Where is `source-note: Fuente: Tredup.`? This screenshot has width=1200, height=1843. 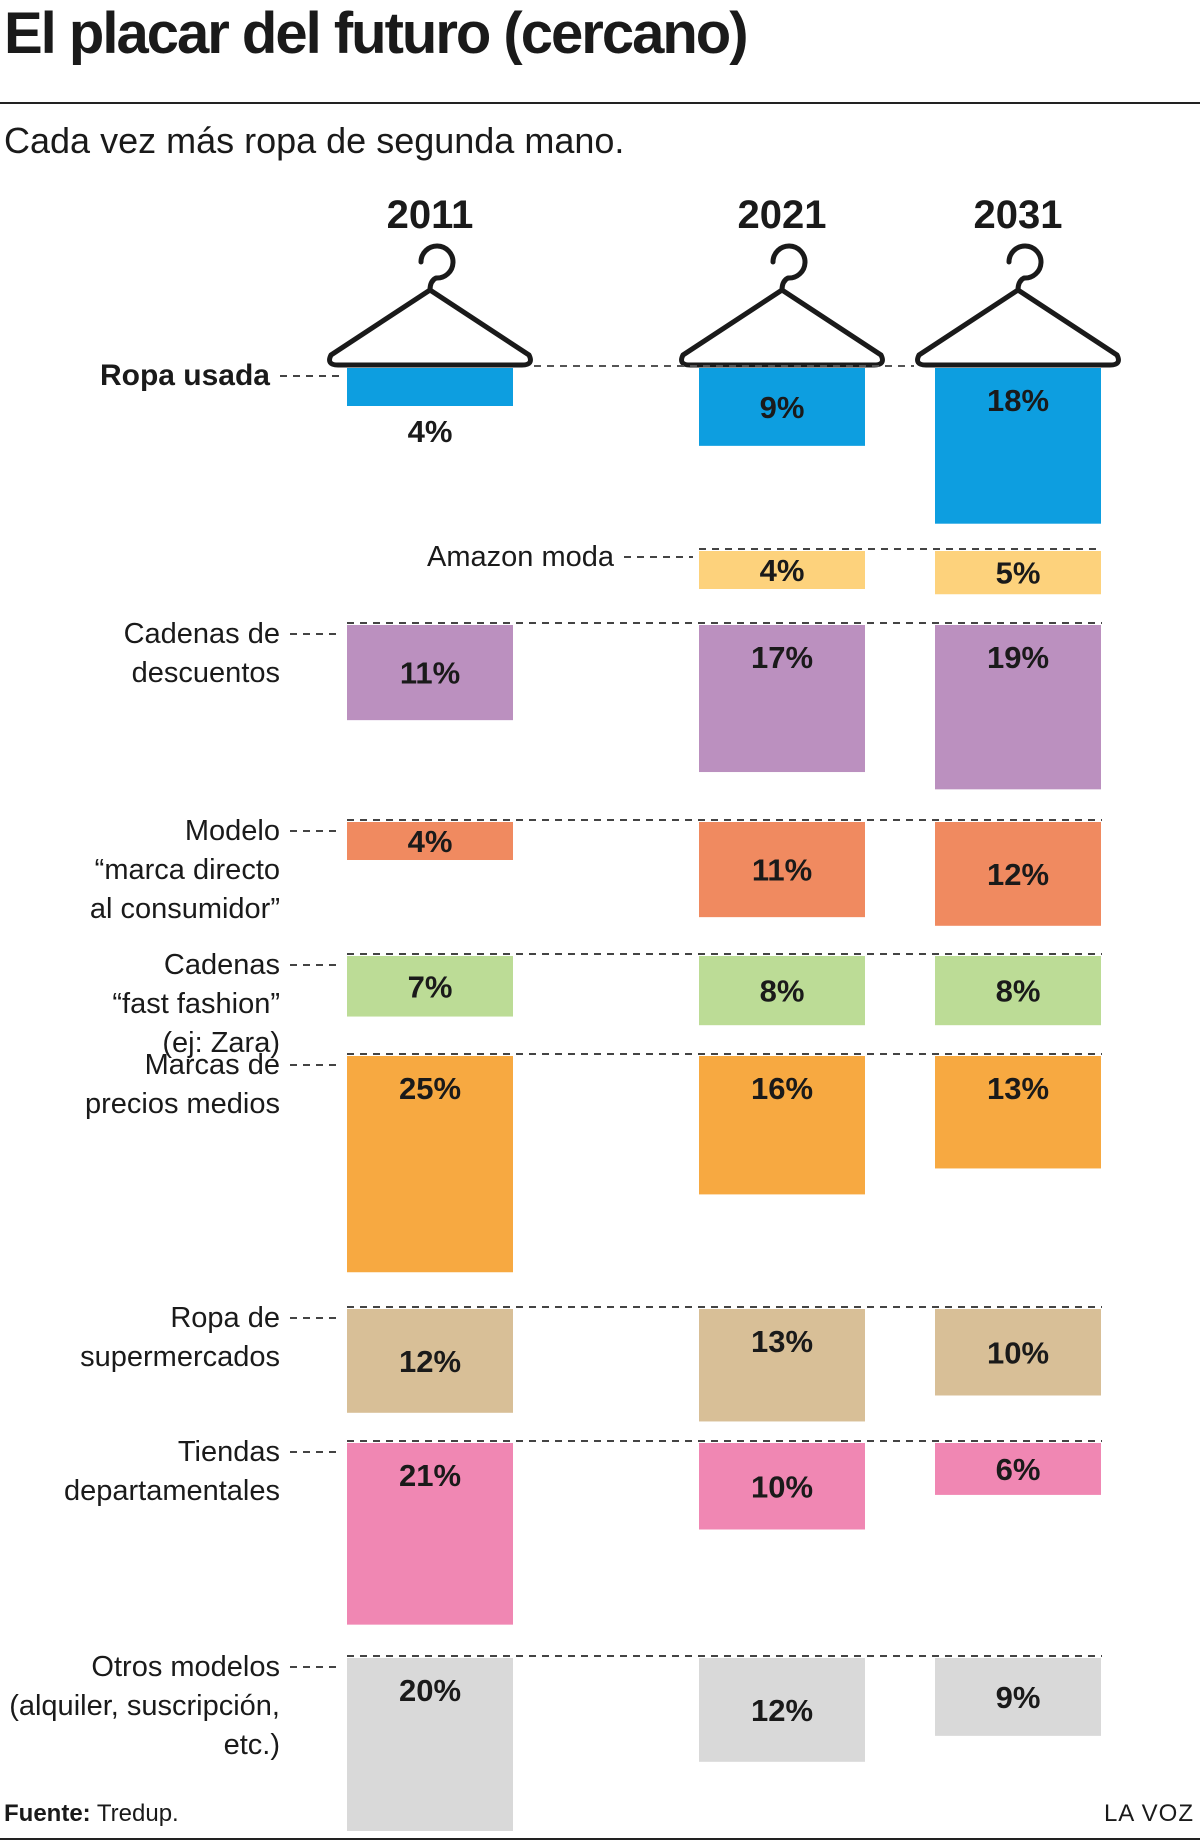 source-note: Fuente: Tredup. is located at coordinates (91, 1814).